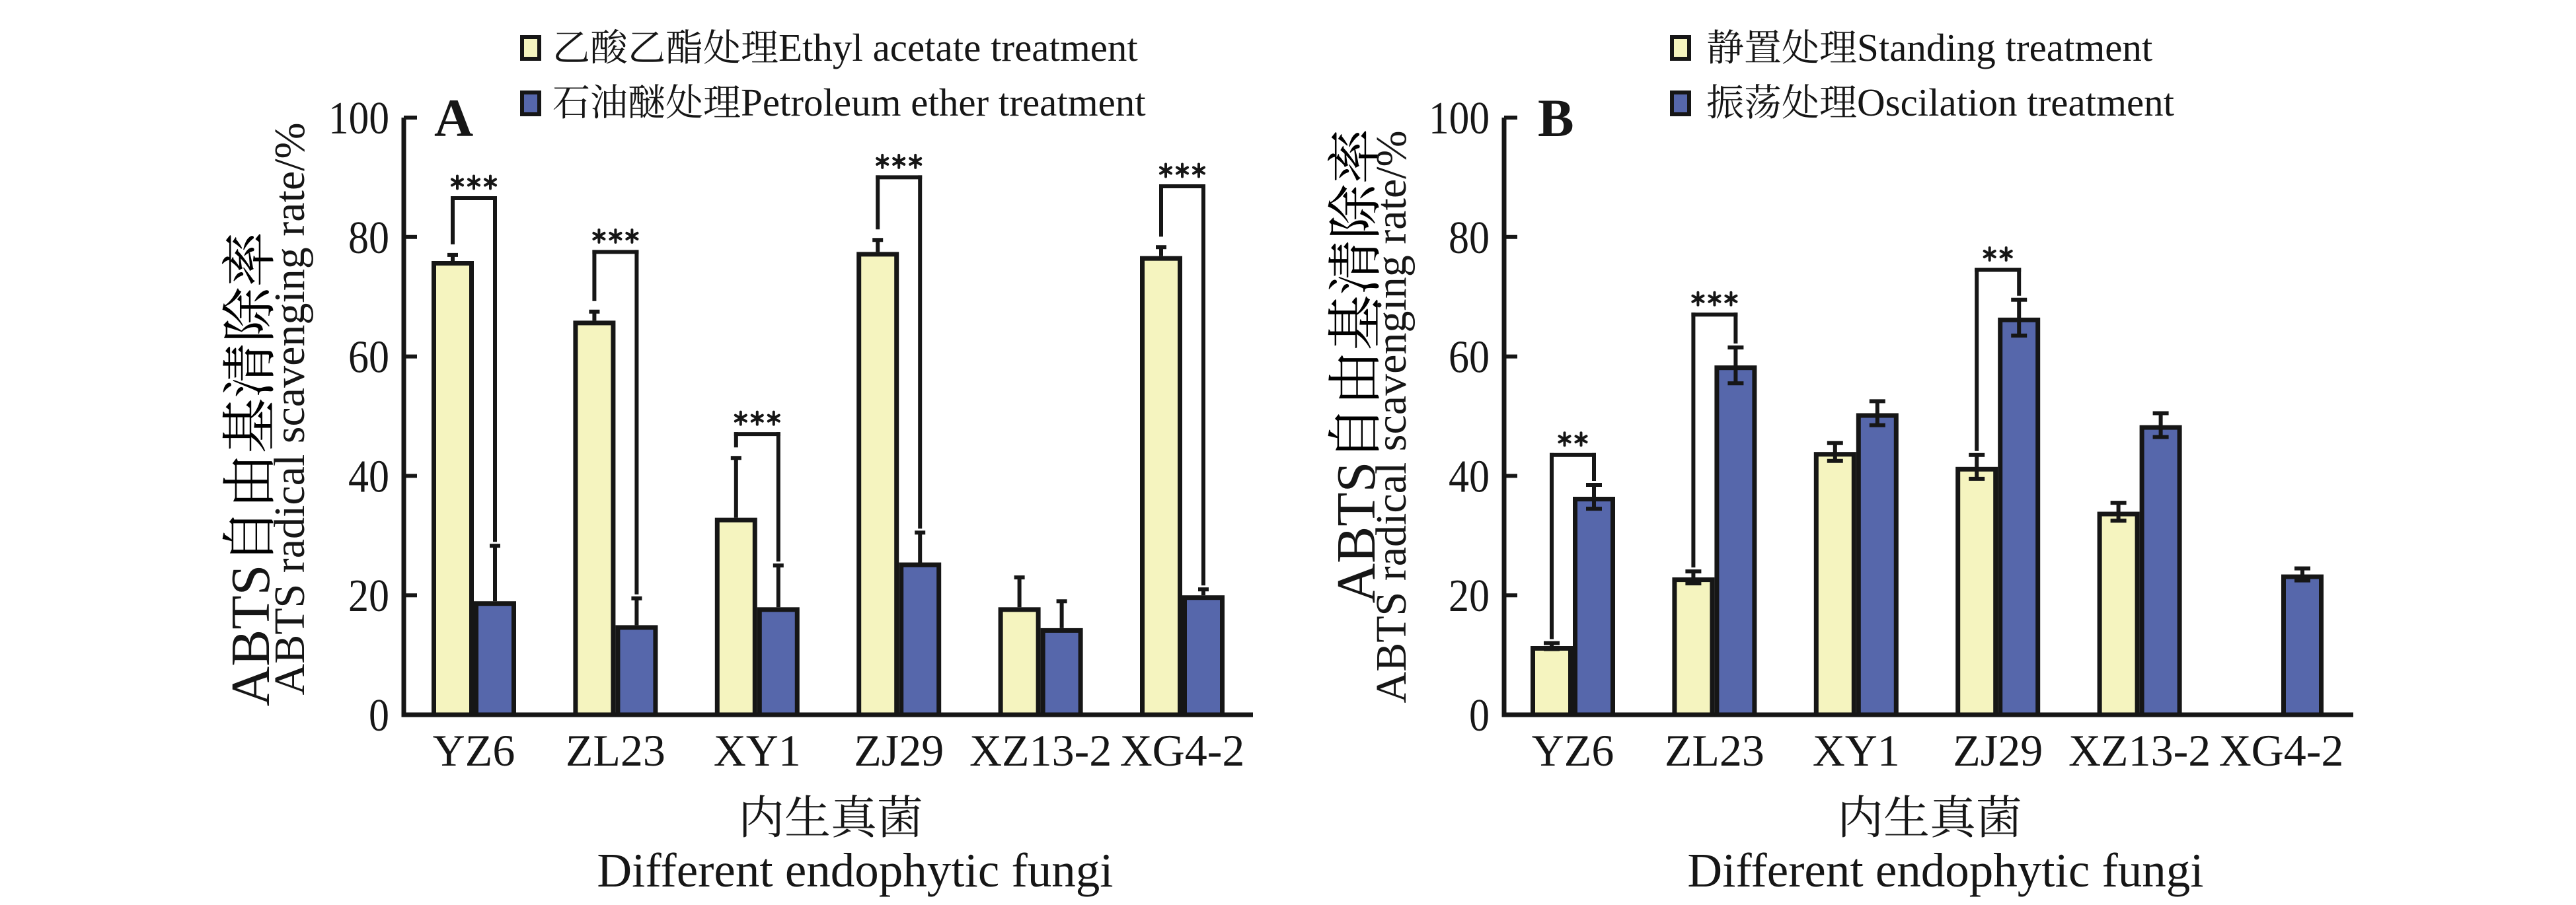  Describe the element at coordinates (1556, 118) in the screenshot. I see `svg-text: B` at that location.